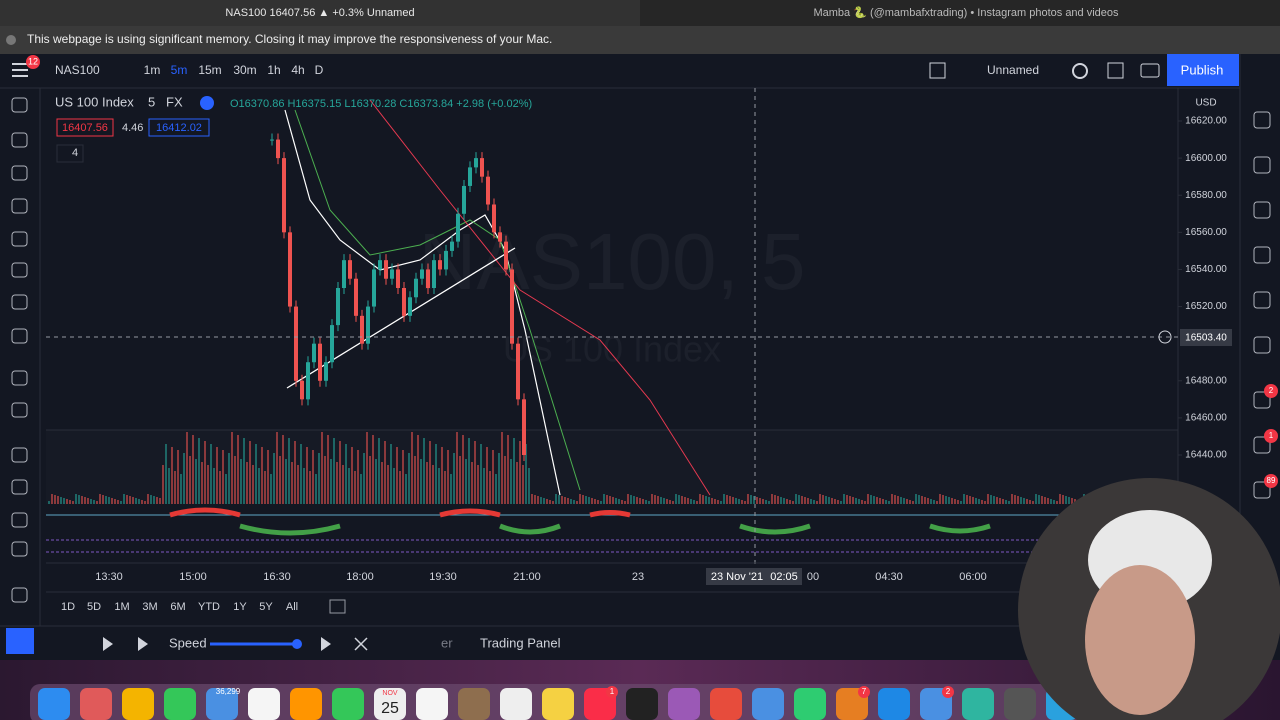 This screenshot has width=1280, height=720. Describe the element at coordinates (520, 642) in the screenshot. I see `trading-panel: Trading Panel` at that location.